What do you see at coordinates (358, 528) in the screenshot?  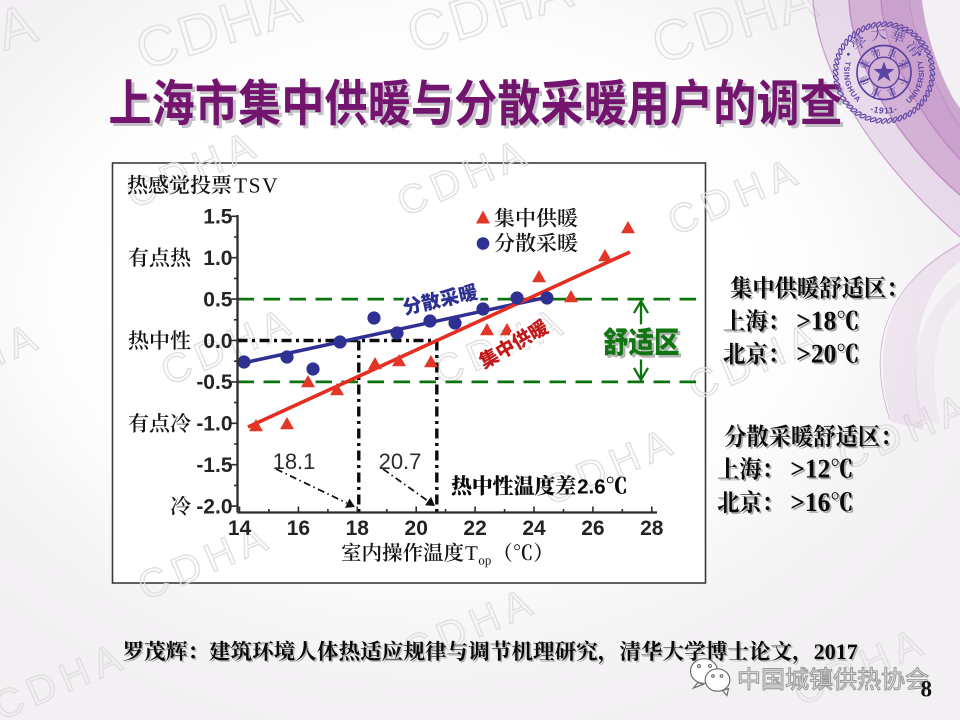 I see `svg-text: 18` at bounding box center [358, 528].